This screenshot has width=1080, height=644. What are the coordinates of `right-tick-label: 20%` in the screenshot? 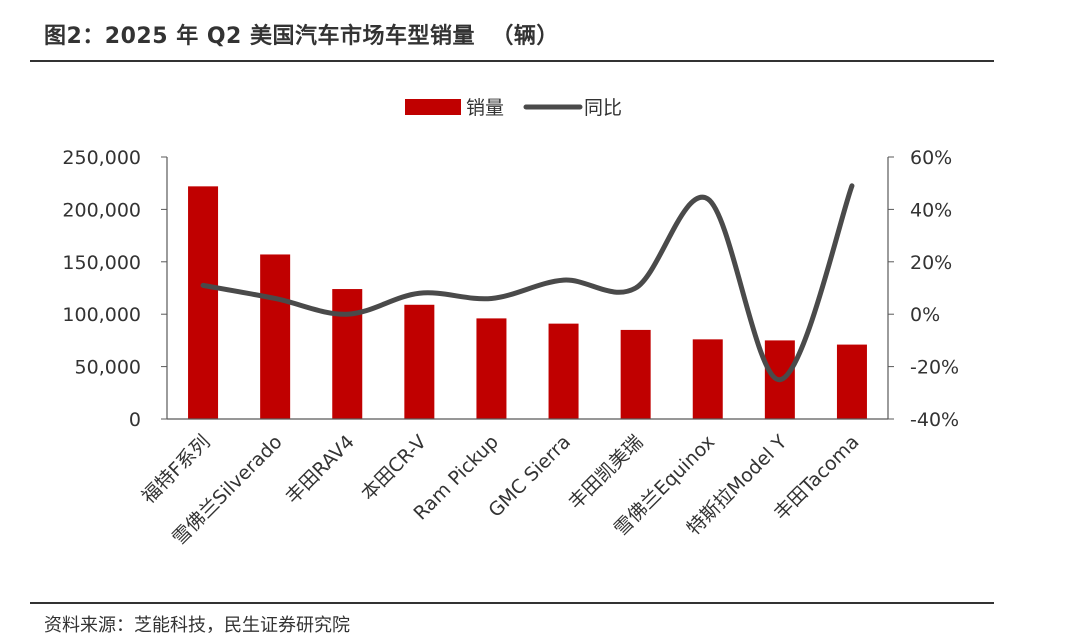 It's located at (931, 263).